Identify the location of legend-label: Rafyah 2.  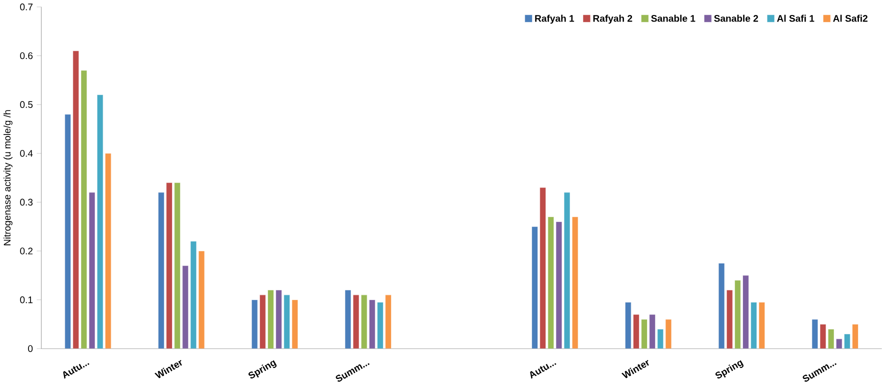
(612, 19).